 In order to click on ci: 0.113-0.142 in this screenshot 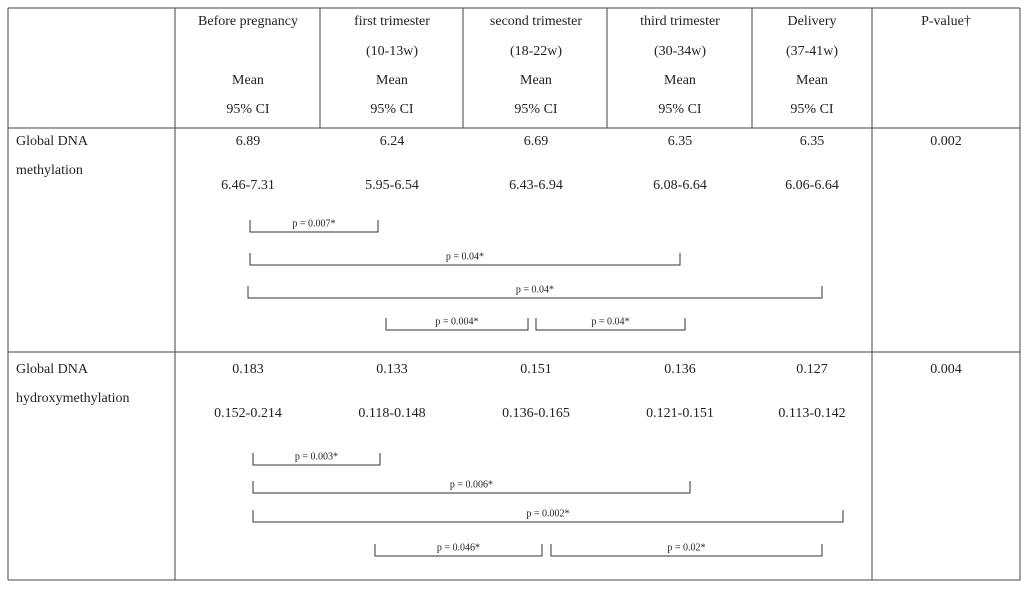, I will do `click(811, 413)`.